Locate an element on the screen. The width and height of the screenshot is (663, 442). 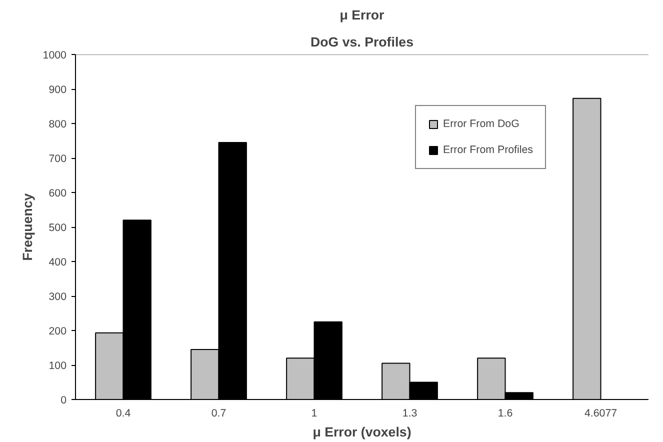
legend-label: Error From DoG is located at coordinates (481, 124).